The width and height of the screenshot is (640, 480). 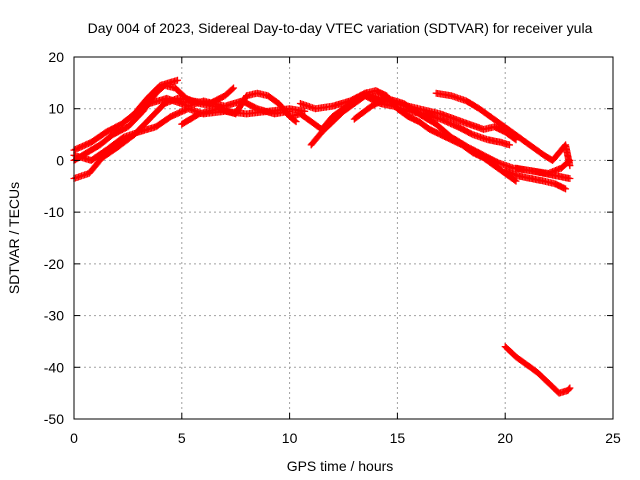 What do you see at coordinates (54, 367) in the screenshot?
I see `y-tick-label: -40` at bounding box center [54, 367].